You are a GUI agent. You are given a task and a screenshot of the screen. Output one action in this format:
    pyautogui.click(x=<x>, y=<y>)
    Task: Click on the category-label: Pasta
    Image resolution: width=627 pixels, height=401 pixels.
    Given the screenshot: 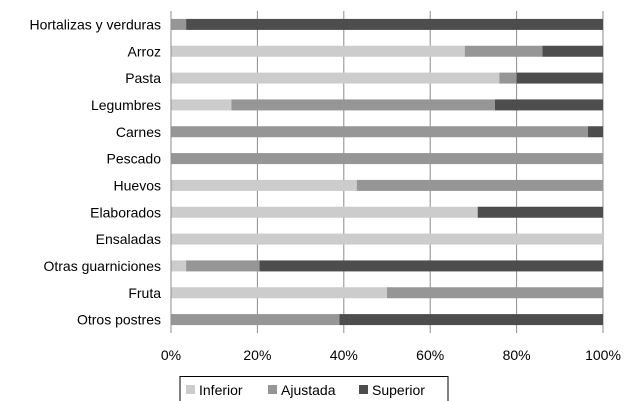 What is the action you would take?
    pyautogui.click(x=143, y=78)
    